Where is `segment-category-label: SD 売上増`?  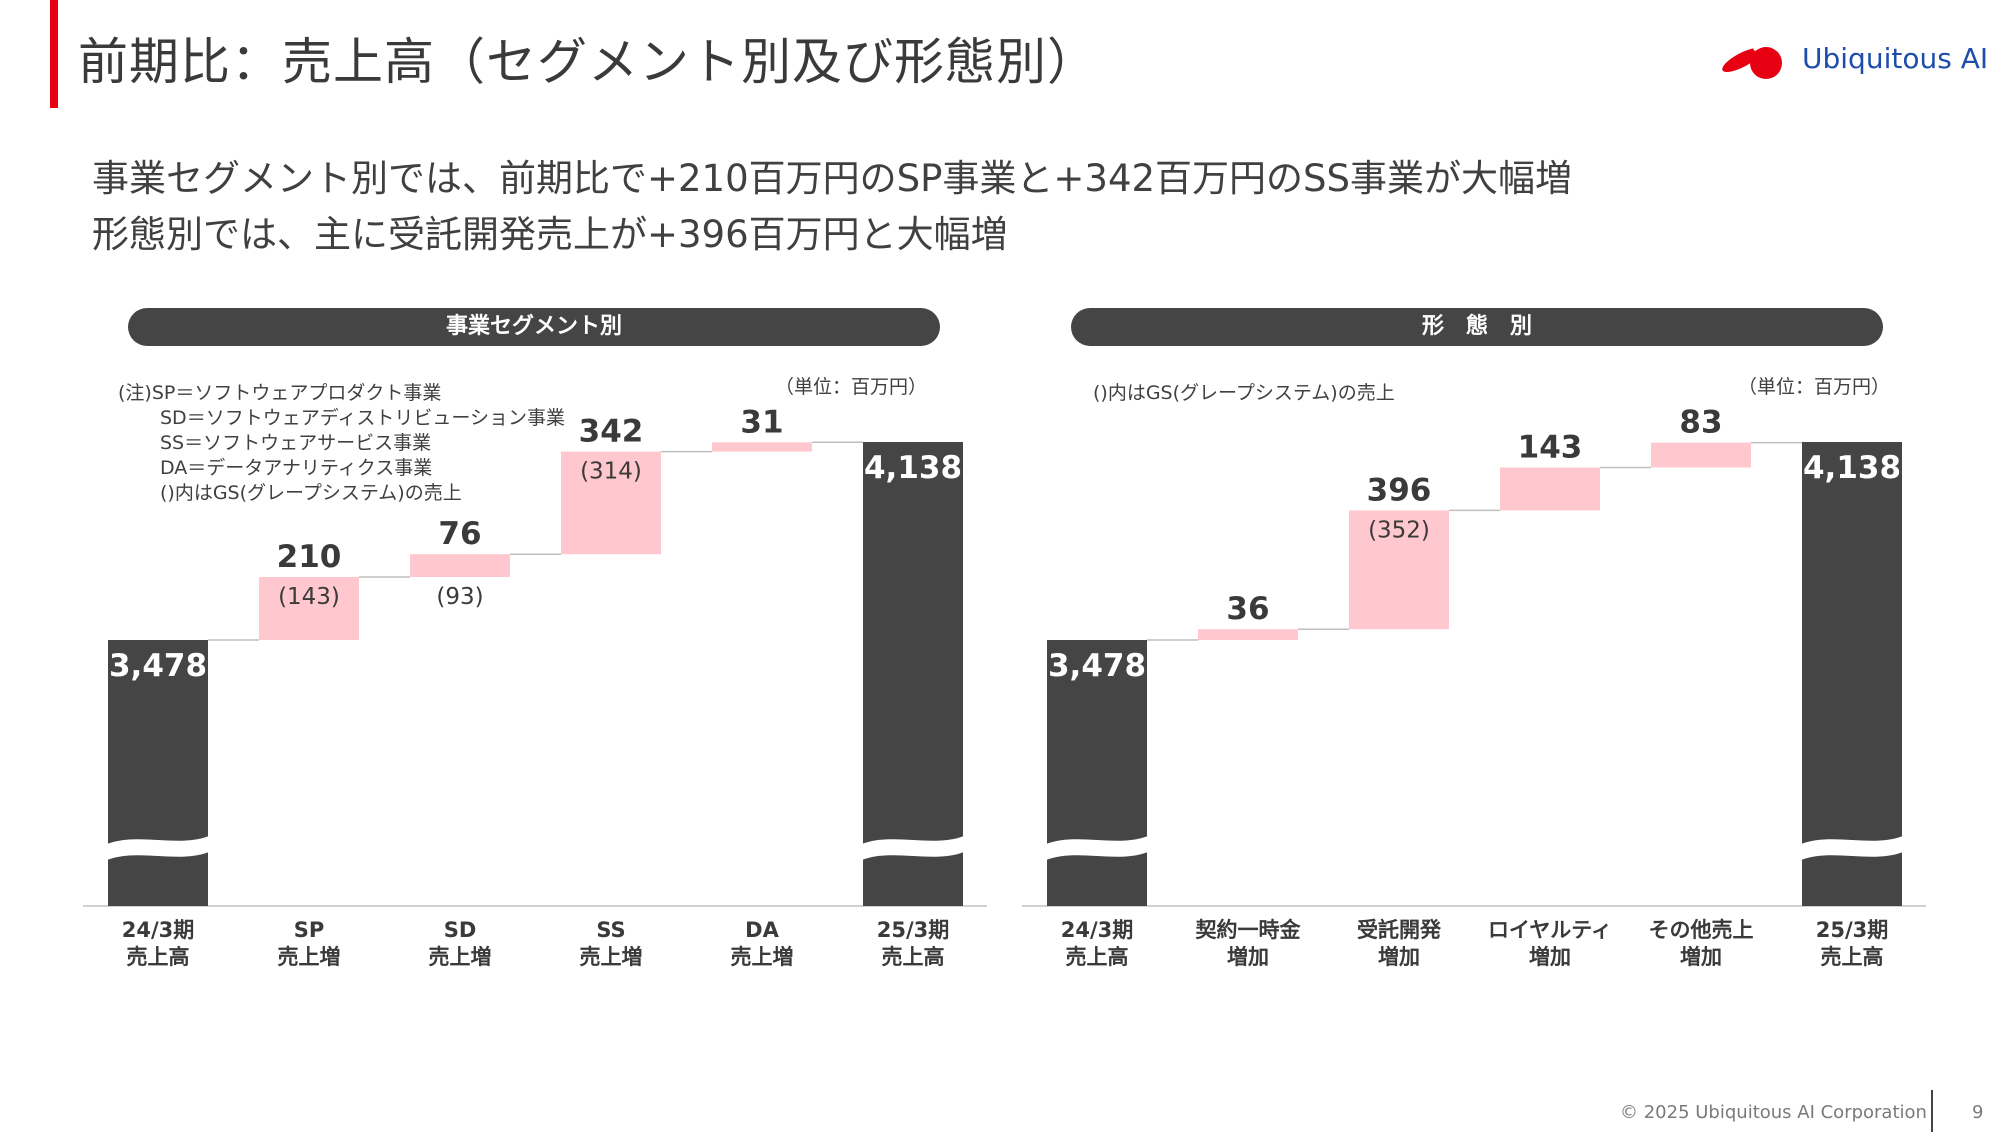
segment-category-label: SD 売上増 is located at coordinates (460, 943).